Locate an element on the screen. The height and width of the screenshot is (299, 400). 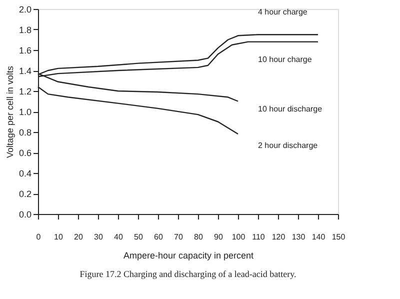
x-tick-label: 0 is located at coordinates (39, 237).